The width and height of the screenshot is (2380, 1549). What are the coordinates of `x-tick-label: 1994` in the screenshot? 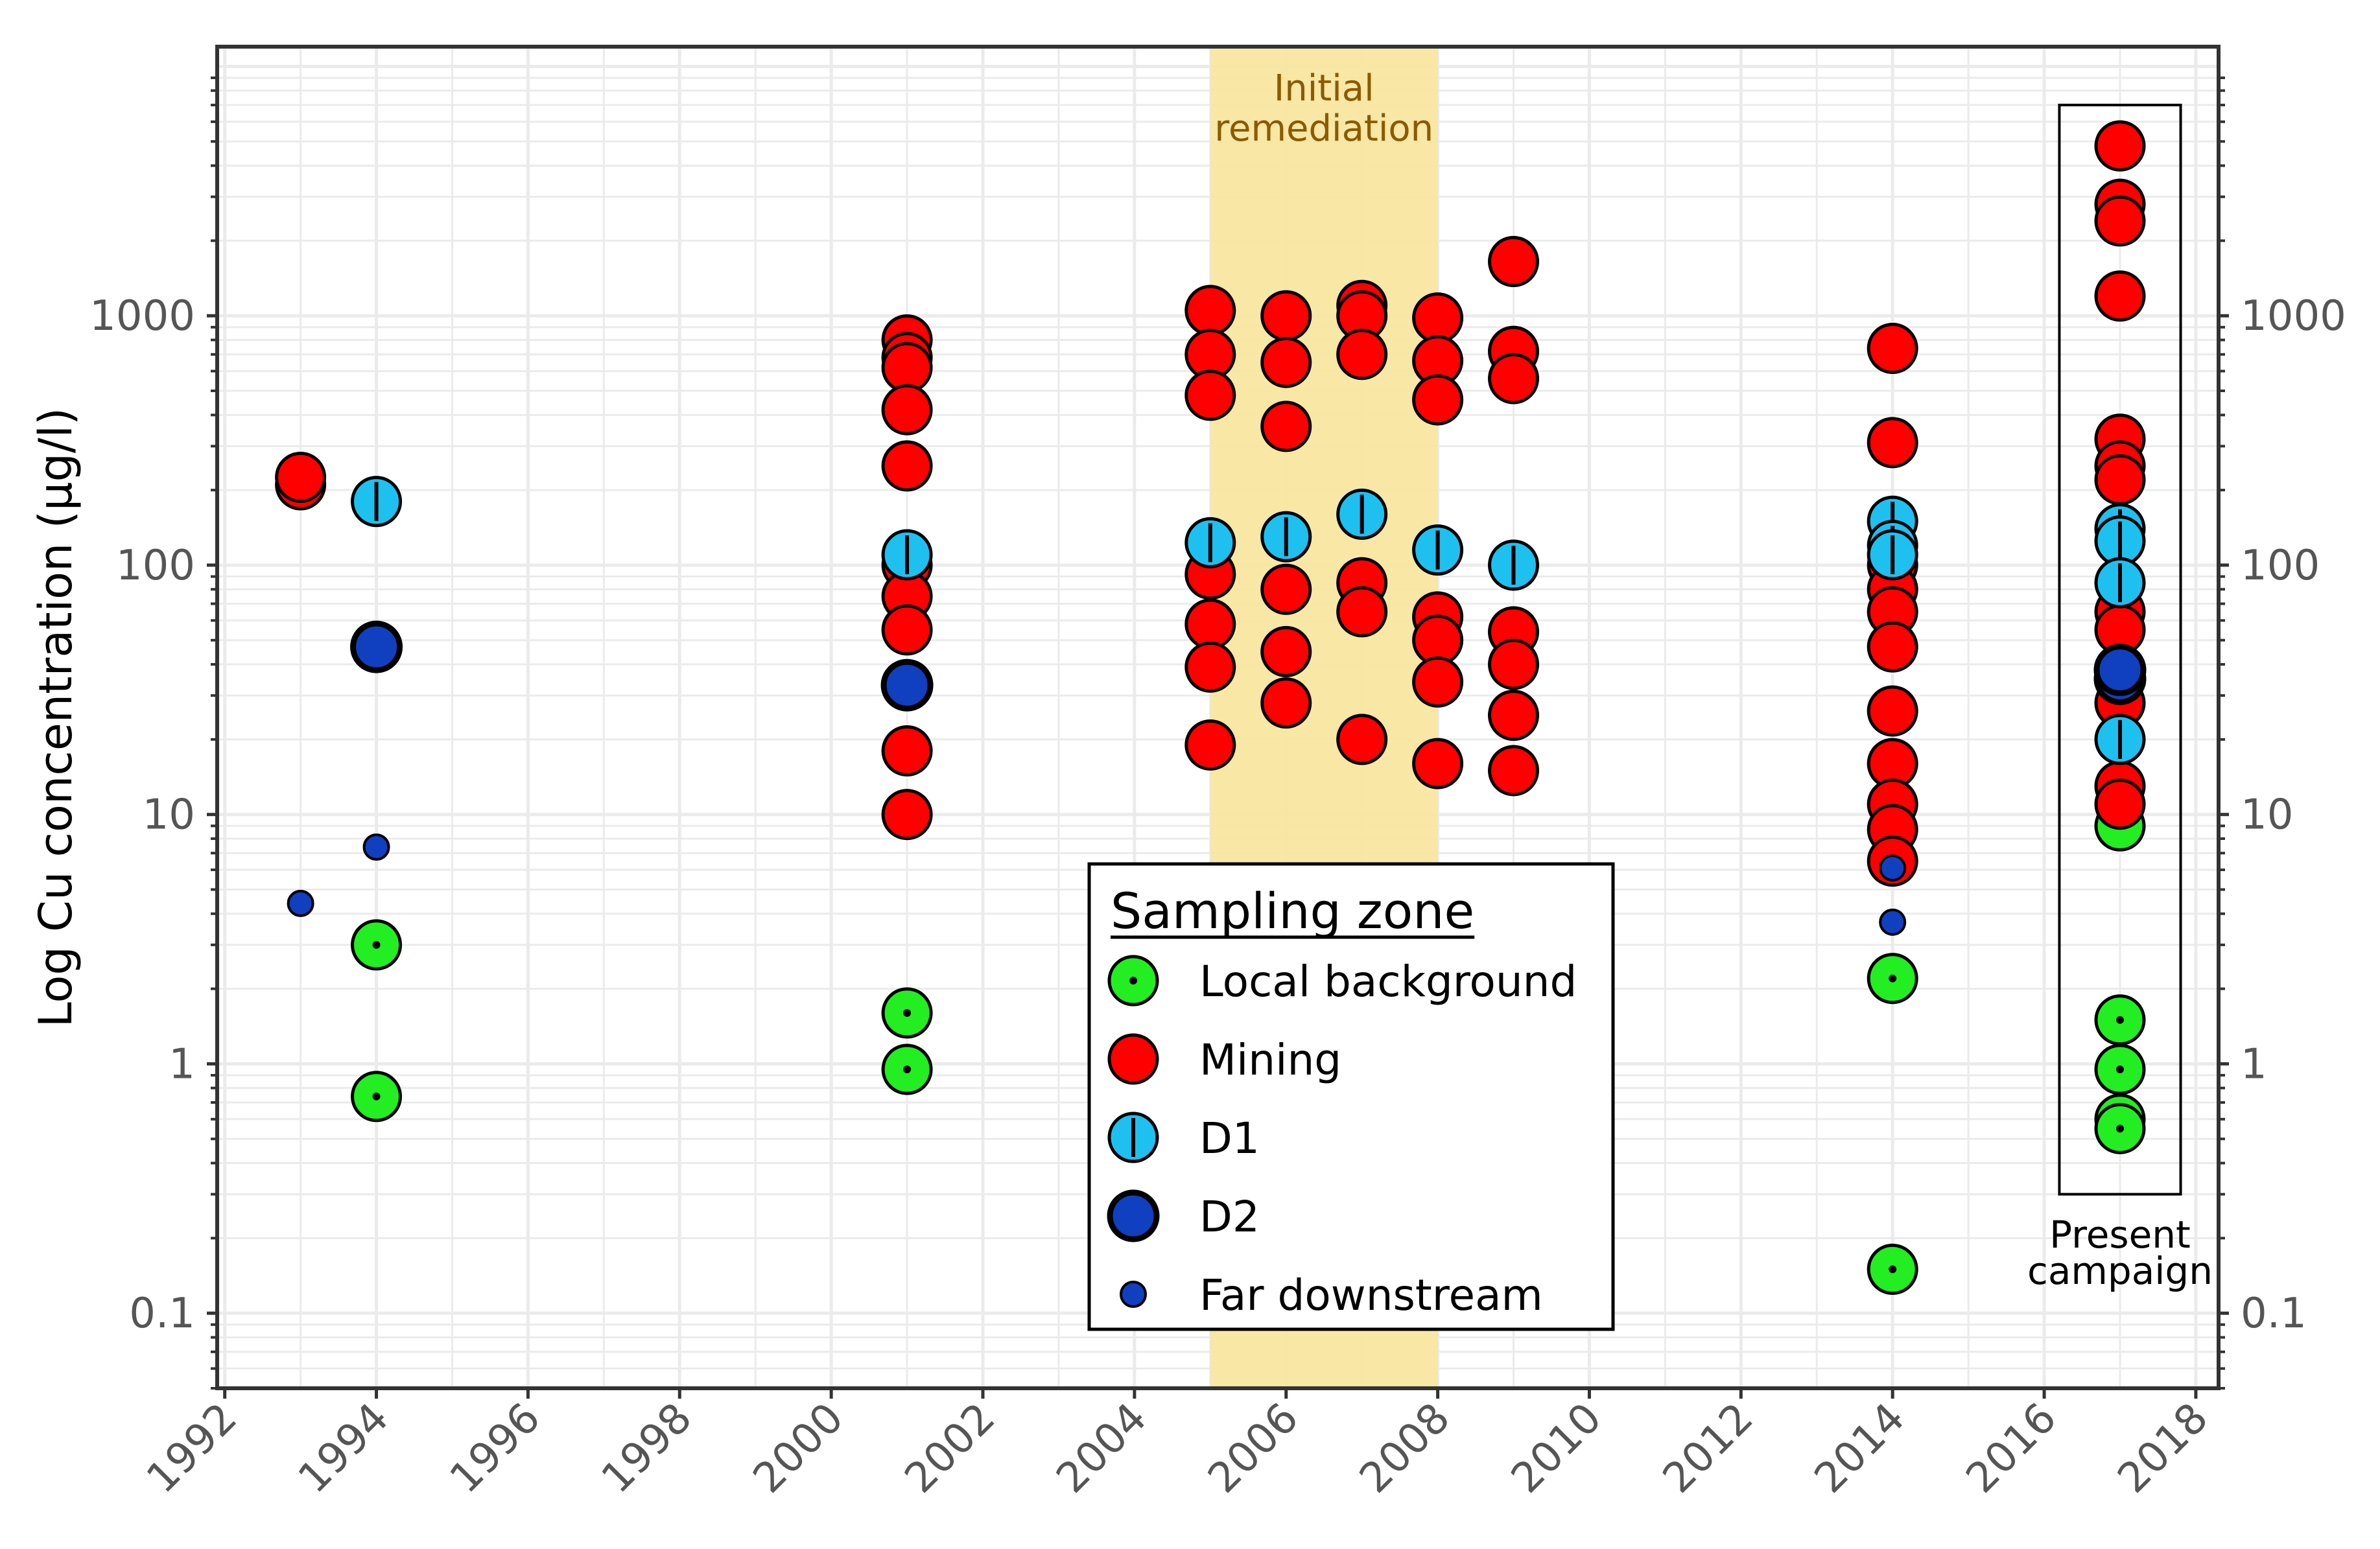 It's located at (343, 1448).